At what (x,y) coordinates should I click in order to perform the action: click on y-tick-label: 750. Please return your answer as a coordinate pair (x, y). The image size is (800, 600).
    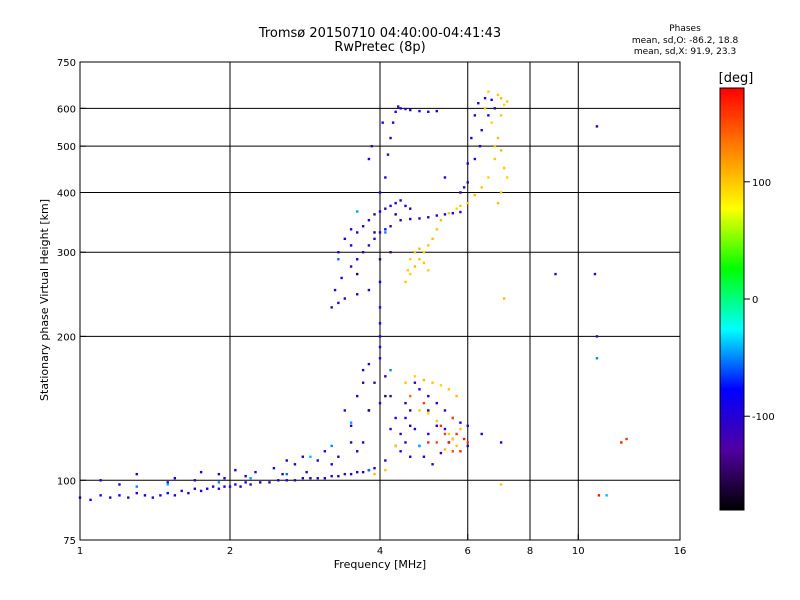
    Looking at the image, I should click on (66, 63).